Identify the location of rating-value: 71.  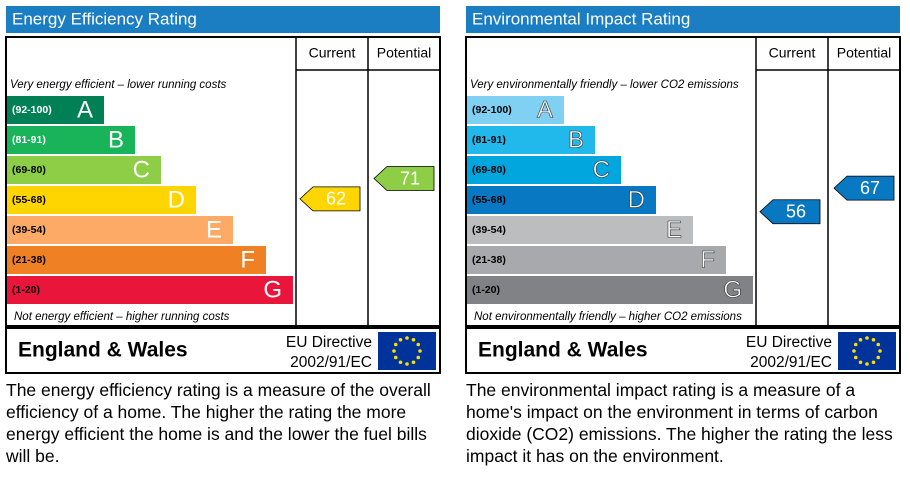
(410, 178).